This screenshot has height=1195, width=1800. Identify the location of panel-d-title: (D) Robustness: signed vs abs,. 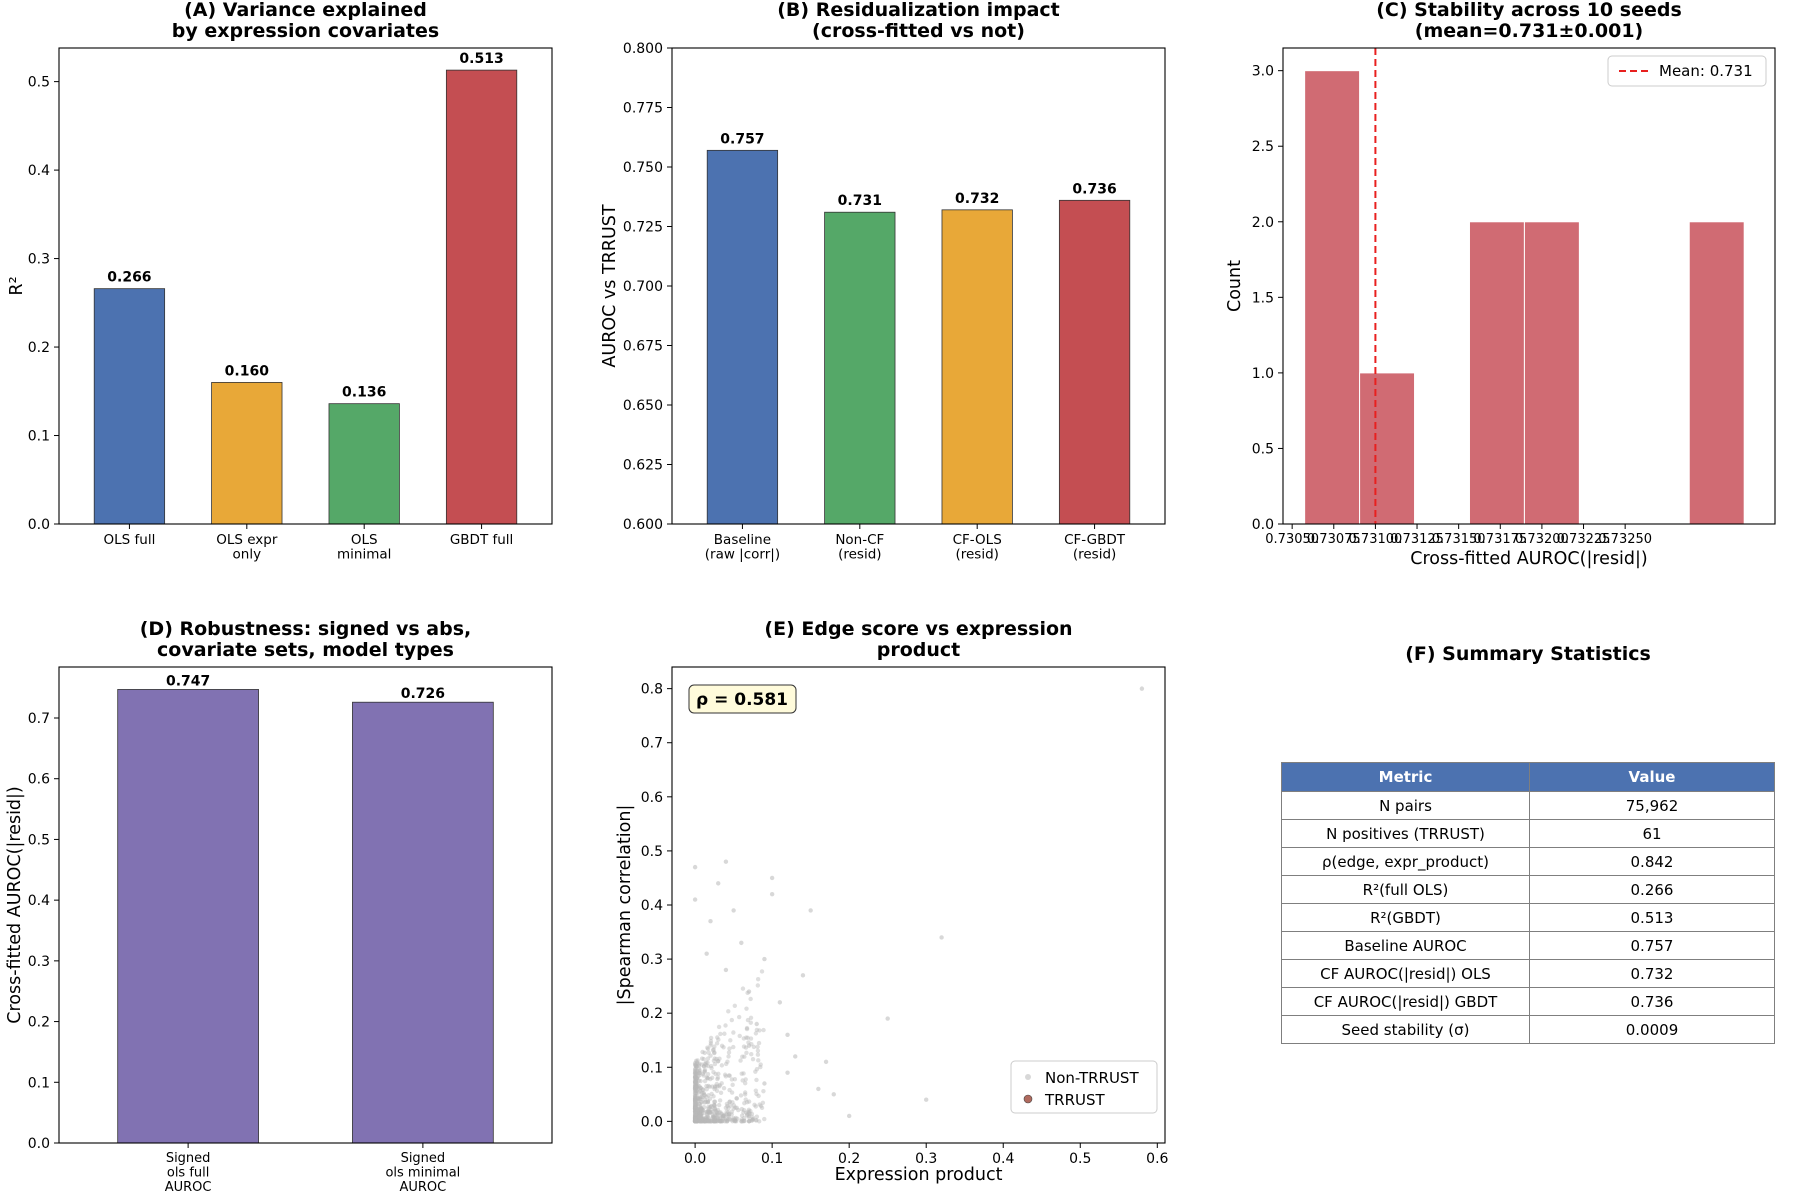
(306, 629).